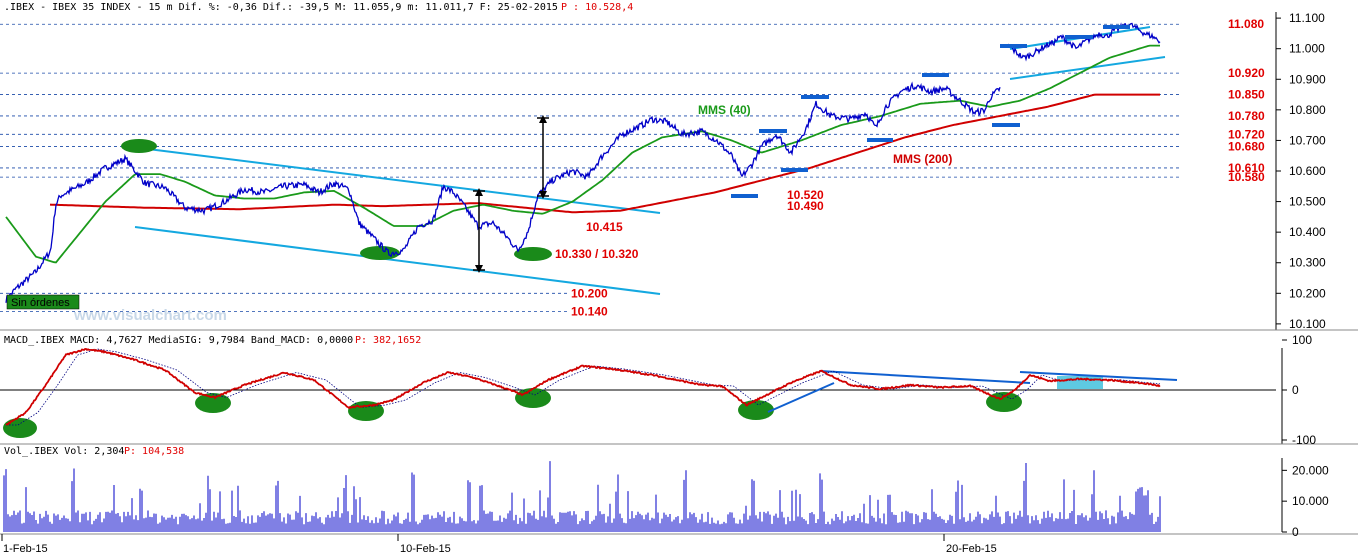  I want to click on price-tick-label-7: 10.400, so click(1307, 232).